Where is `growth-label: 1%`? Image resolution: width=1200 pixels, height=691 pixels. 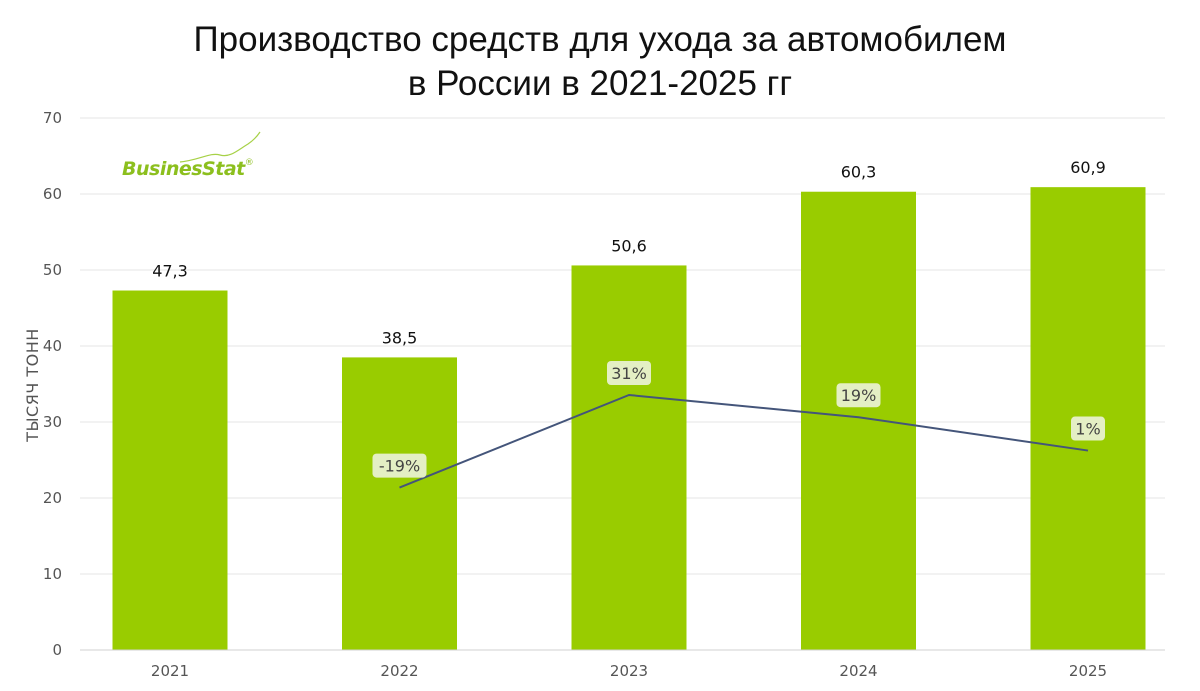 growth-label: 1% is located at coordinates (1087, 429).